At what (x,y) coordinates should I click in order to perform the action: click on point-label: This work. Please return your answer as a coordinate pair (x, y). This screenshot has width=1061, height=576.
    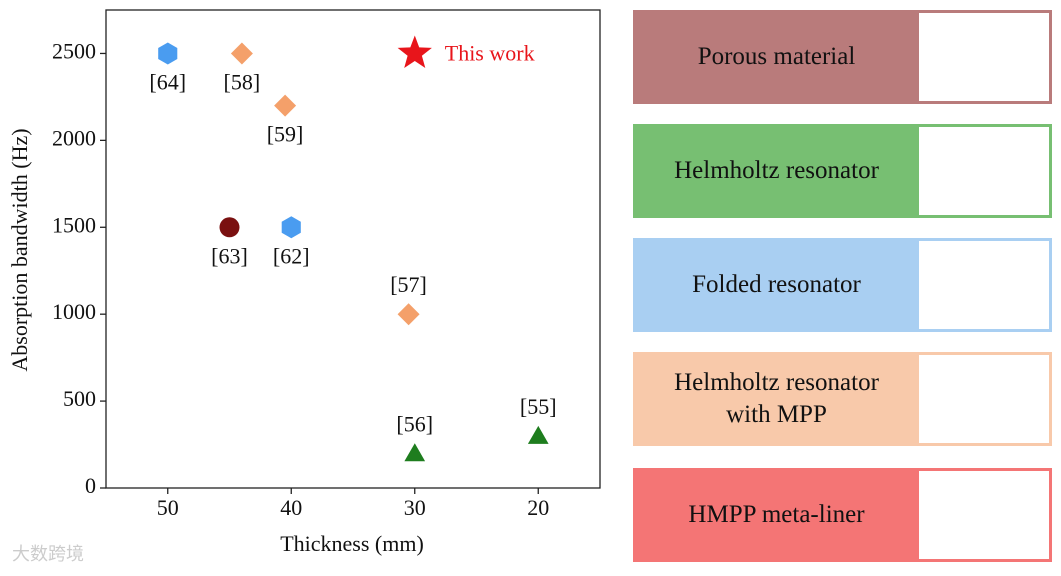
    Looking at the image, I should click on (490, 53).